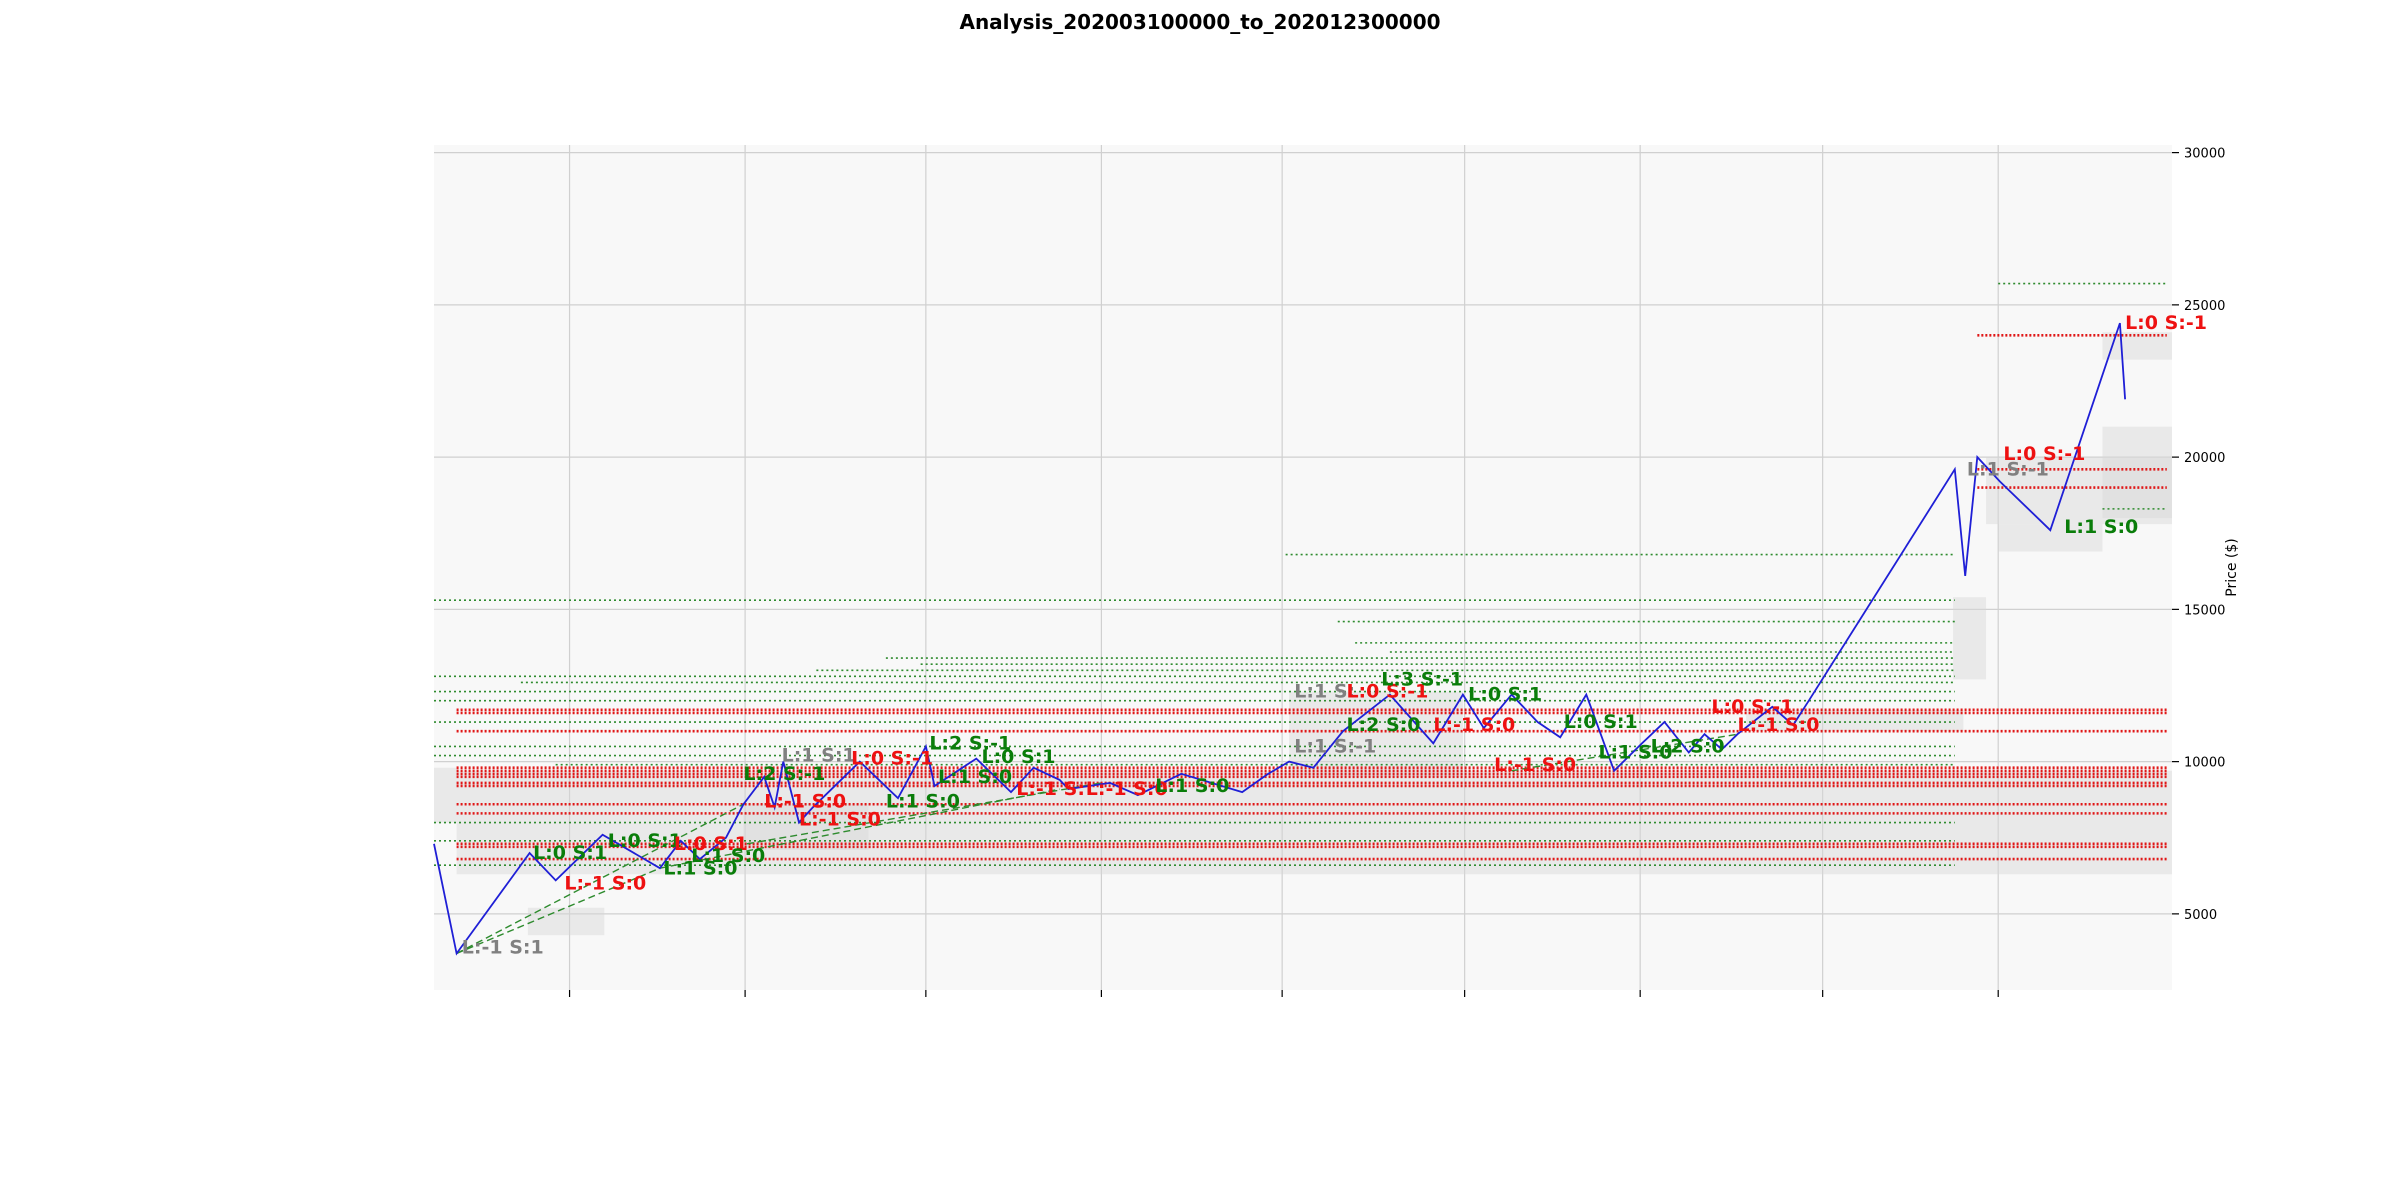 This screenshot has width=2400, height=1200. I want to click on trade-annotation: L:-1 S:, so click(1050, 789).